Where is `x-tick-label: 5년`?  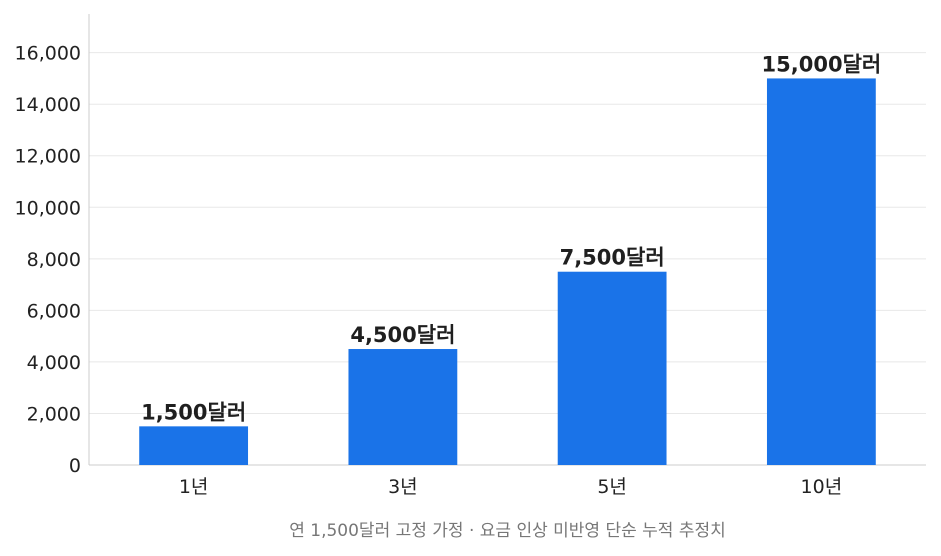 x-tick-label: 5년 is located at coordinates (612, 487).